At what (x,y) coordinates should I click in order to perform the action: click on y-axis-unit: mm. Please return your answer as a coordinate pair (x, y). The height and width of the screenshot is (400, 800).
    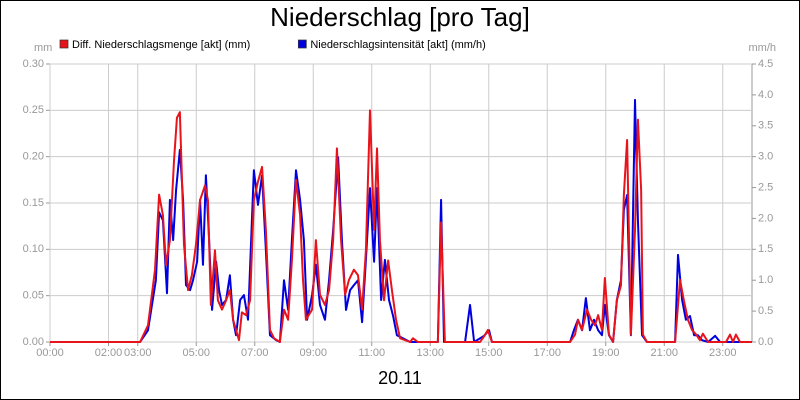
    Looking at the image, I should click on (43, 48).